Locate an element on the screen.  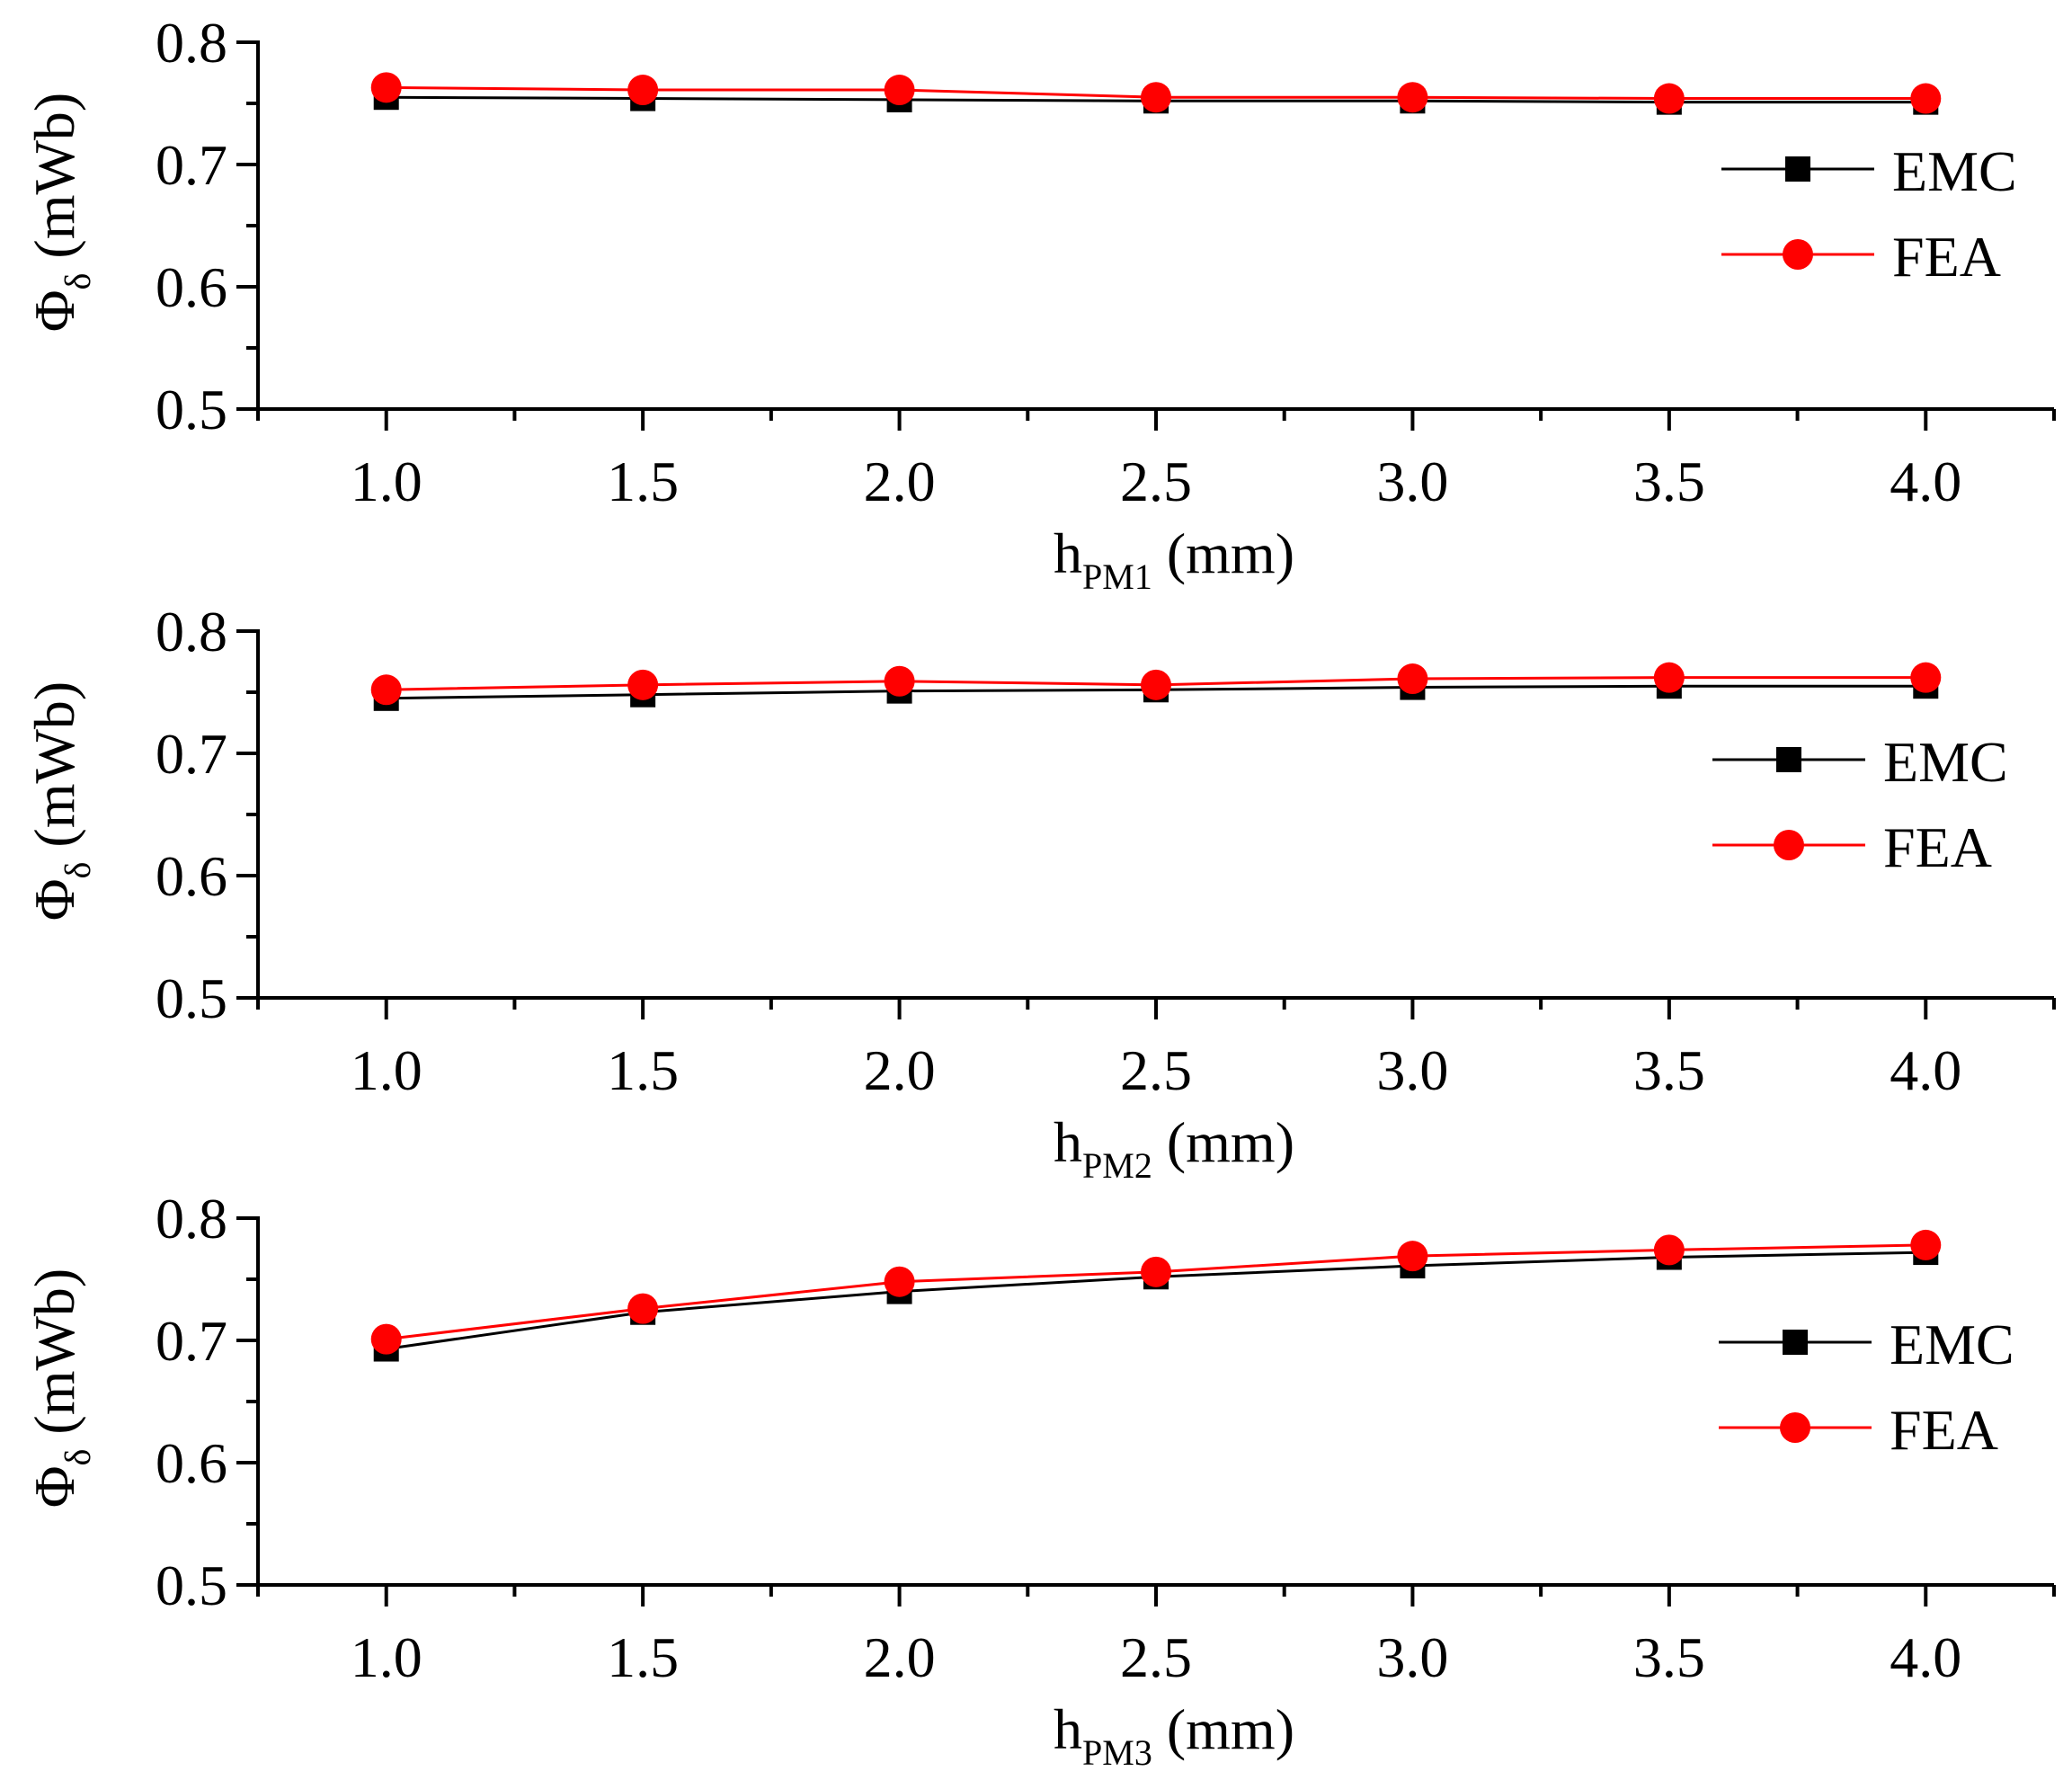
x-axis-title-sub: PM3 is located at coordinates (1117, 1752).